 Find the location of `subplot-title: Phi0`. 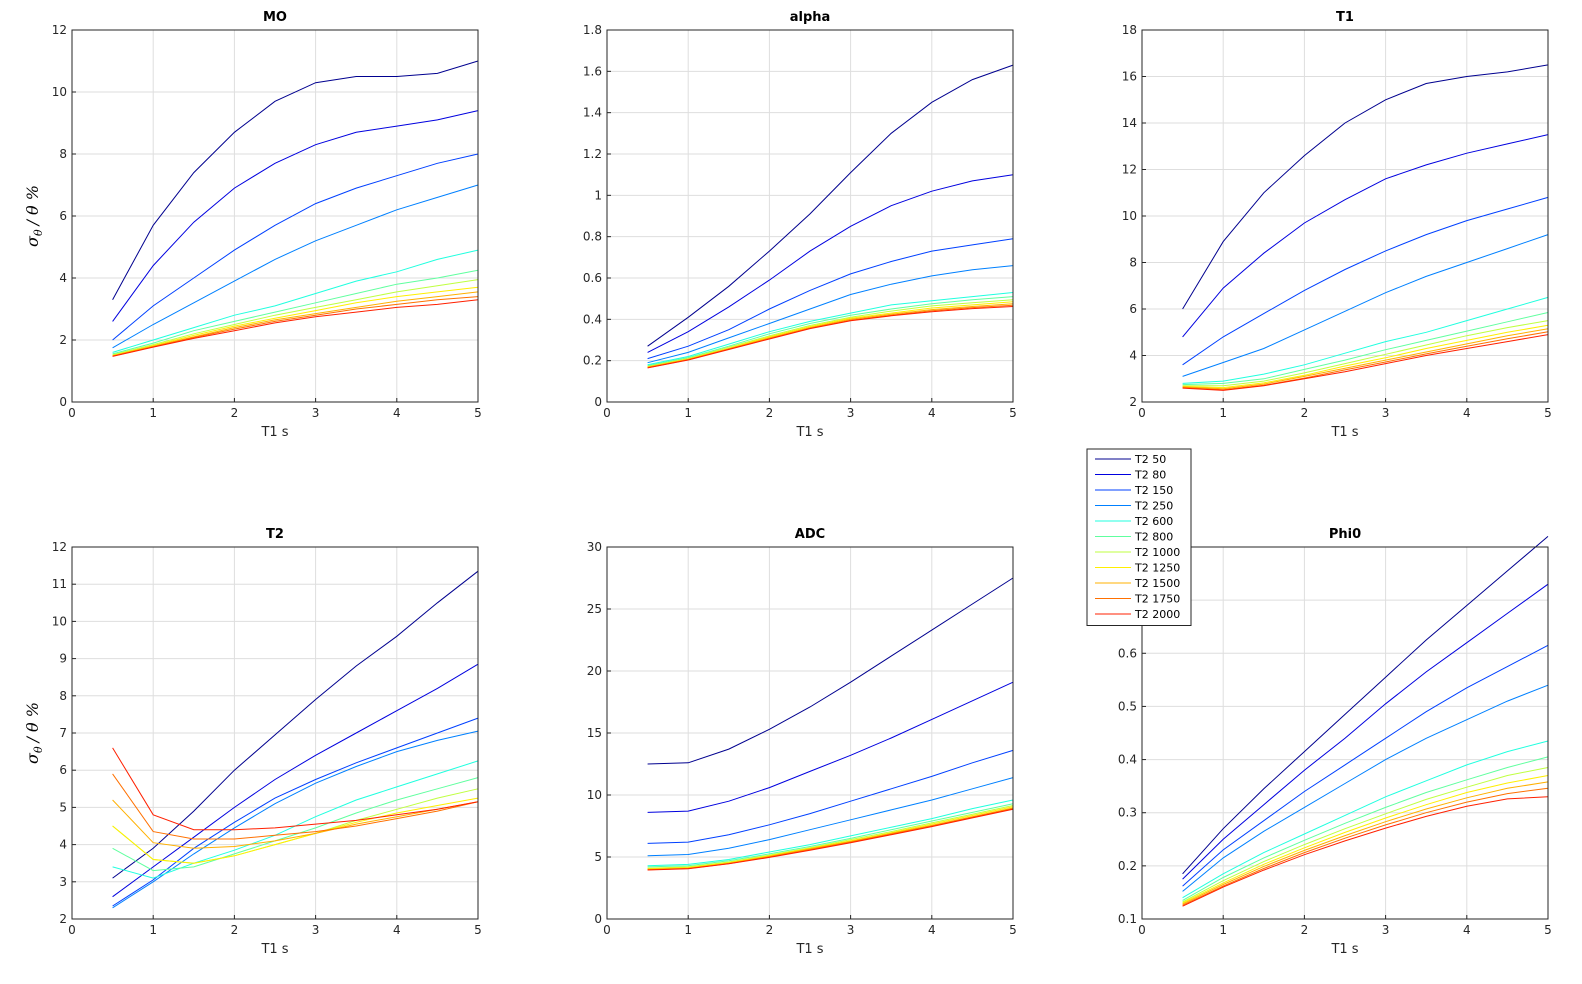

subplot-title: Phi0 is located at coordinates (1345, 534).